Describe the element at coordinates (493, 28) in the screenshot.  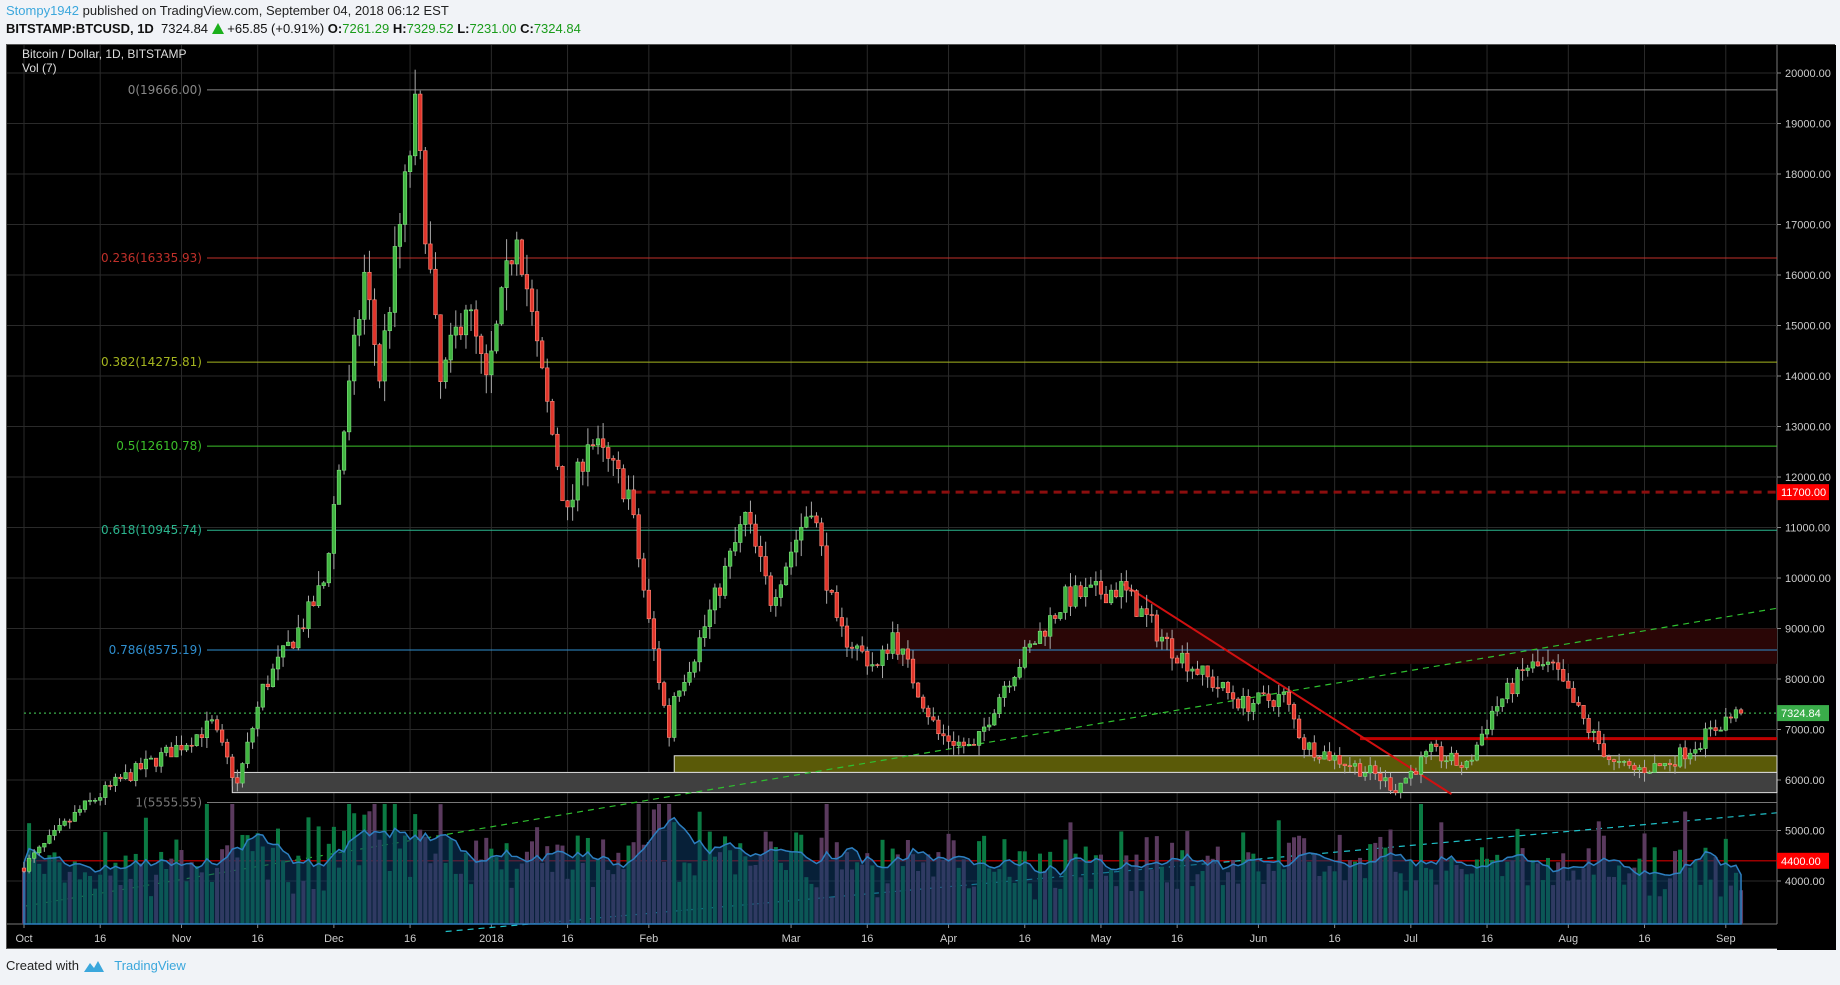
I see `low-value: 7231.00` at that location.